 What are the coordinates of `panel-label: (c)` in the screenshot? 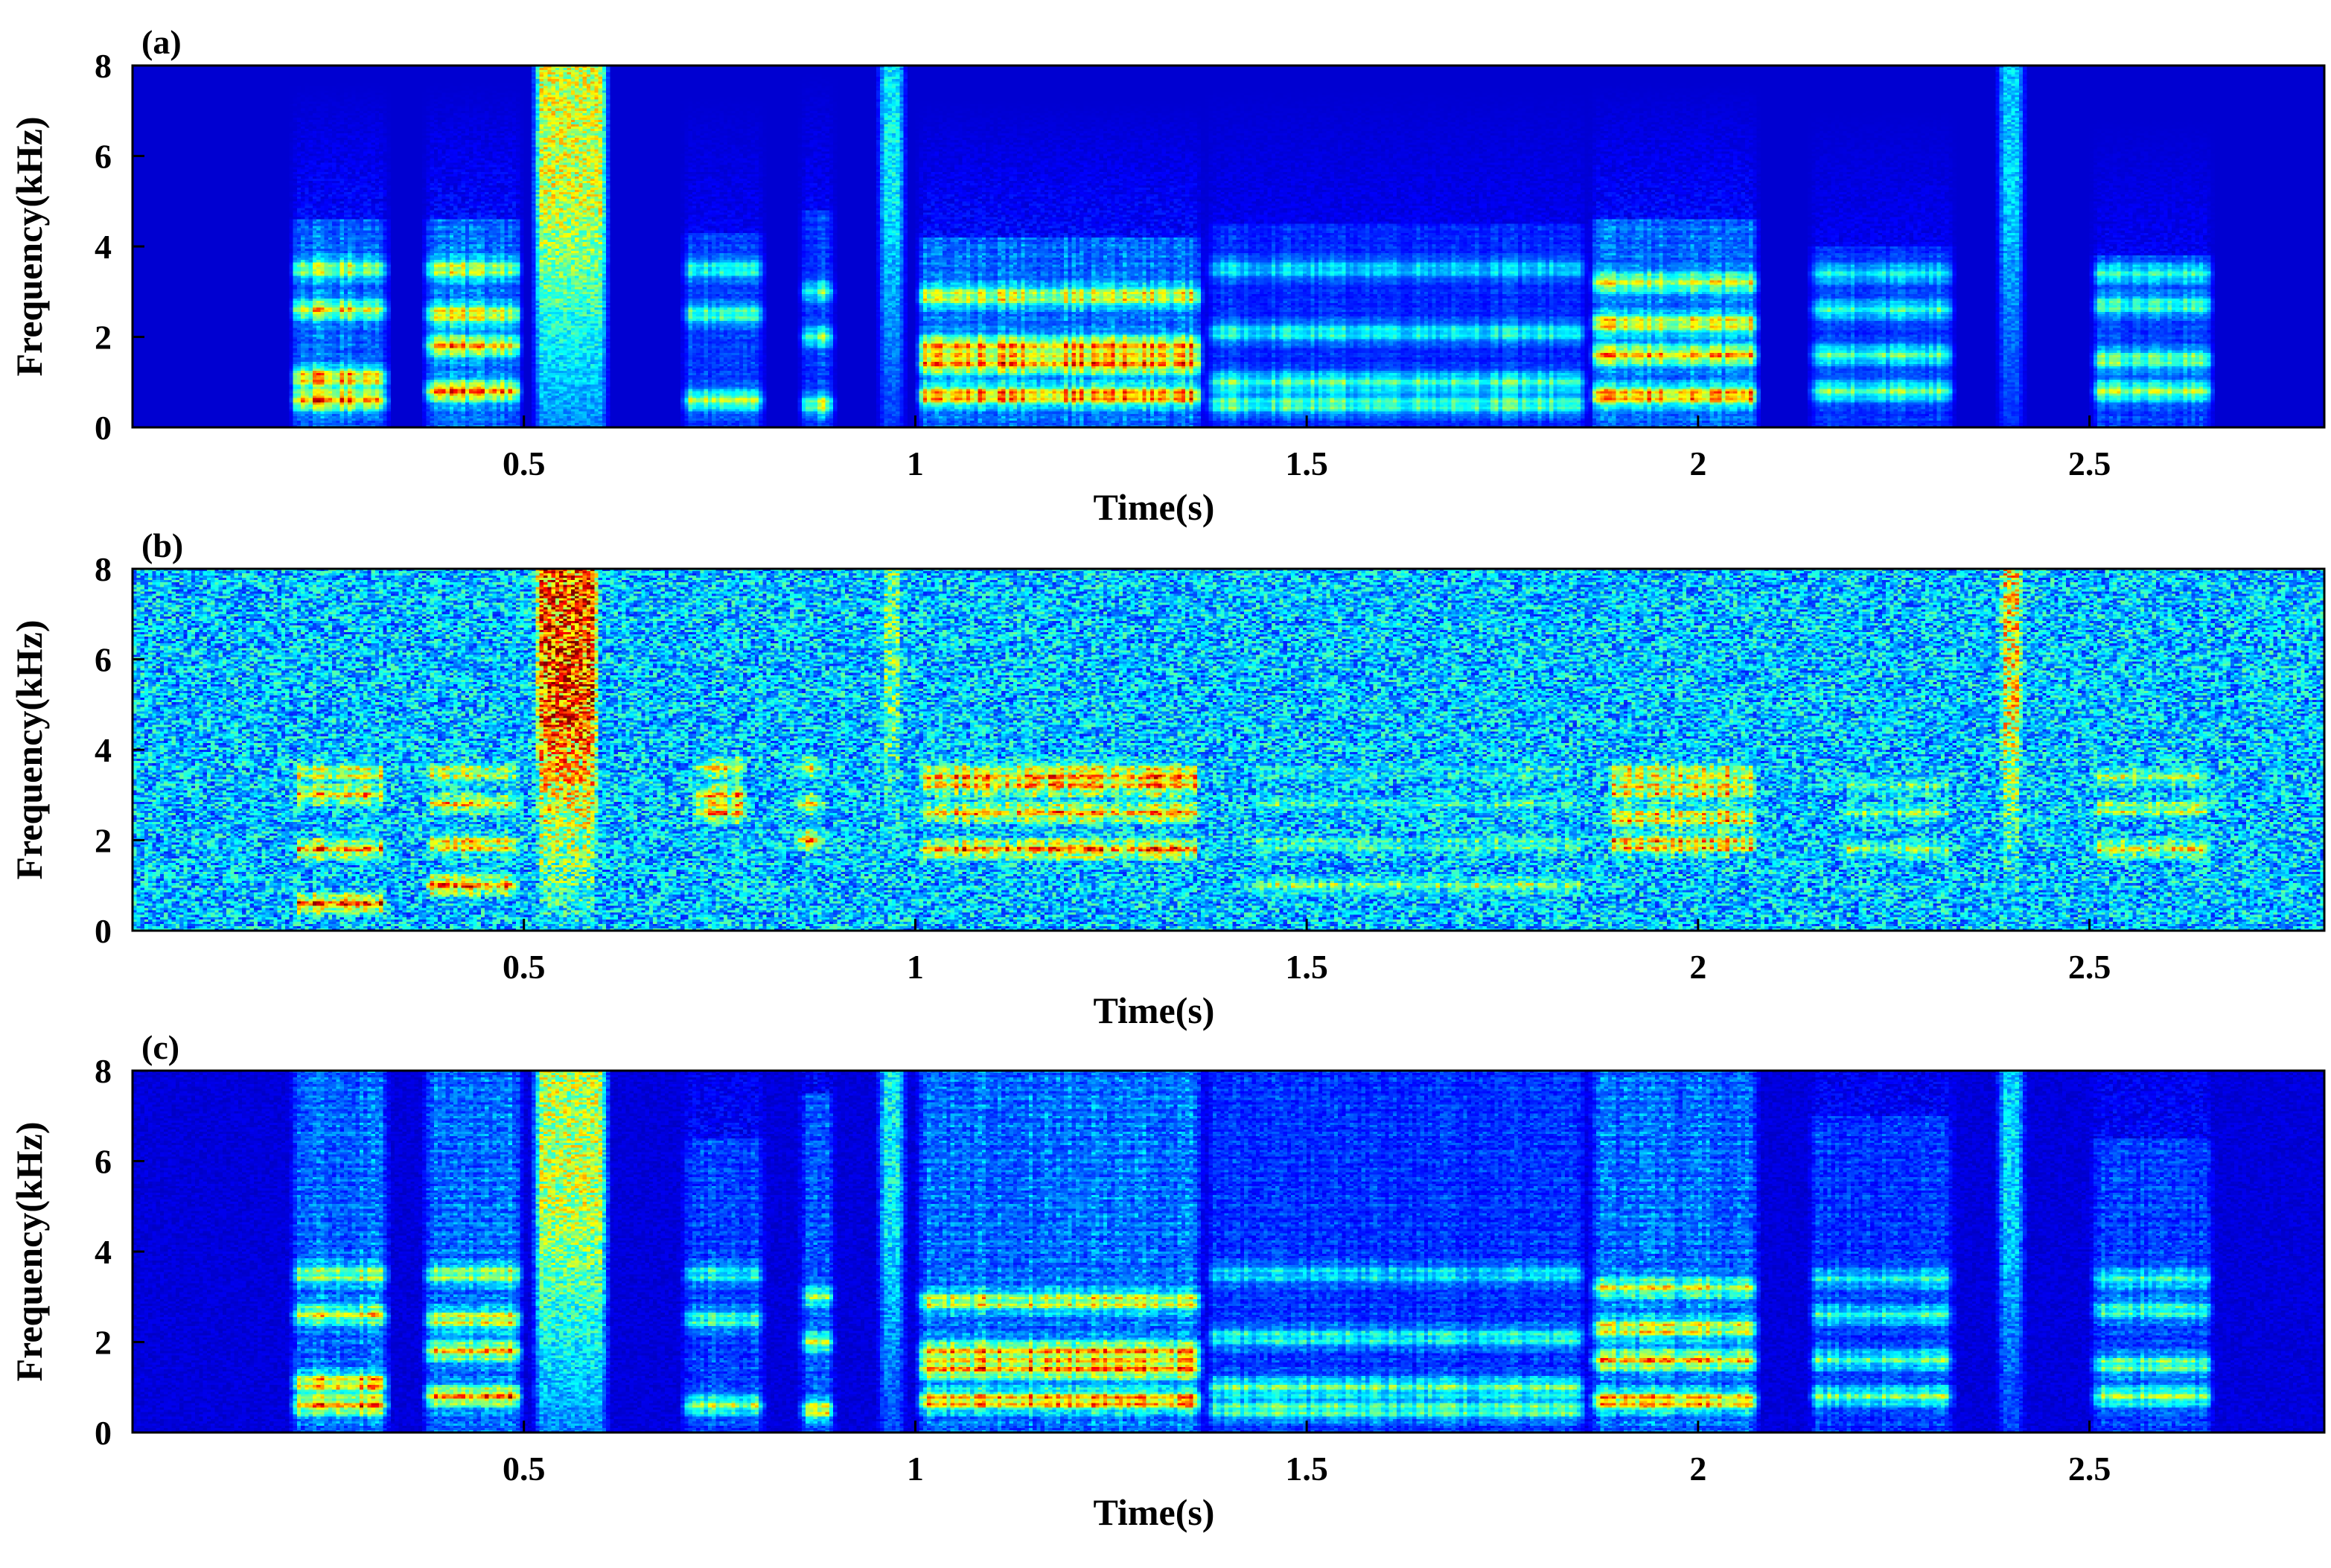 It's located at (160, 1047).